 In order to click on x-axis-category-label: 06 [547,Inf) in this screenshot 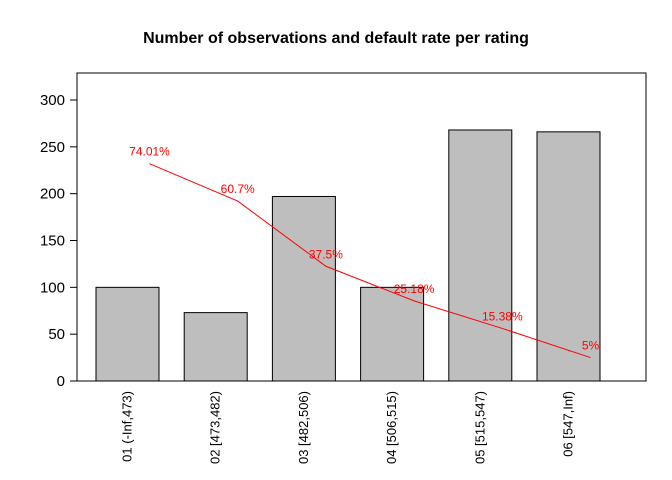, I will do `click(568, 424)`.